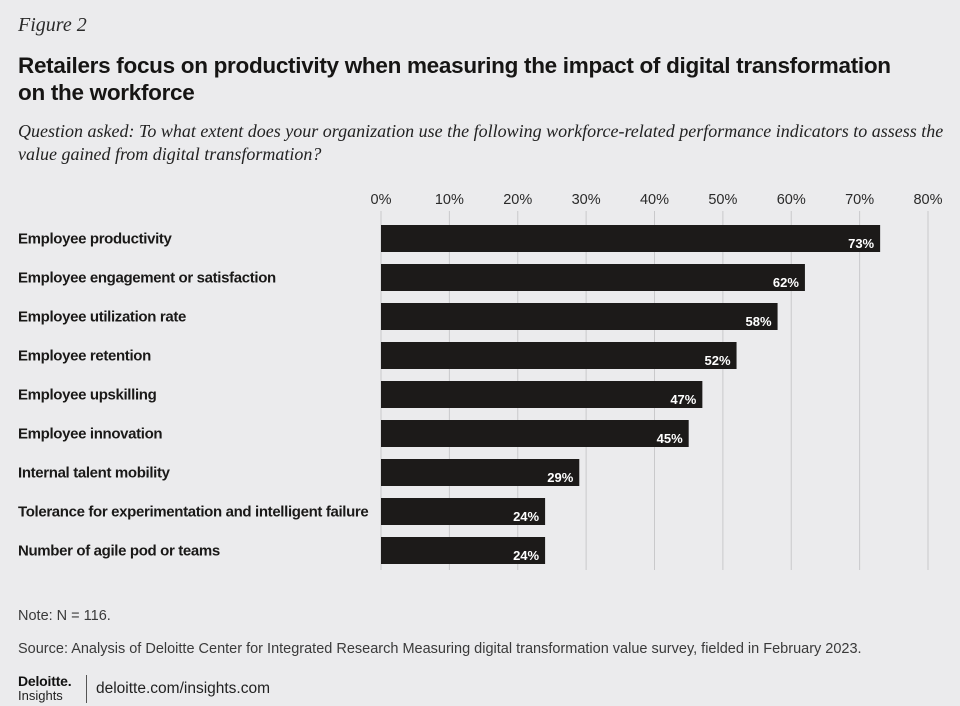 This screenshot has width=960, height=706. I want to click on category-label: Number of agile pod or teams, so click(119, 551).